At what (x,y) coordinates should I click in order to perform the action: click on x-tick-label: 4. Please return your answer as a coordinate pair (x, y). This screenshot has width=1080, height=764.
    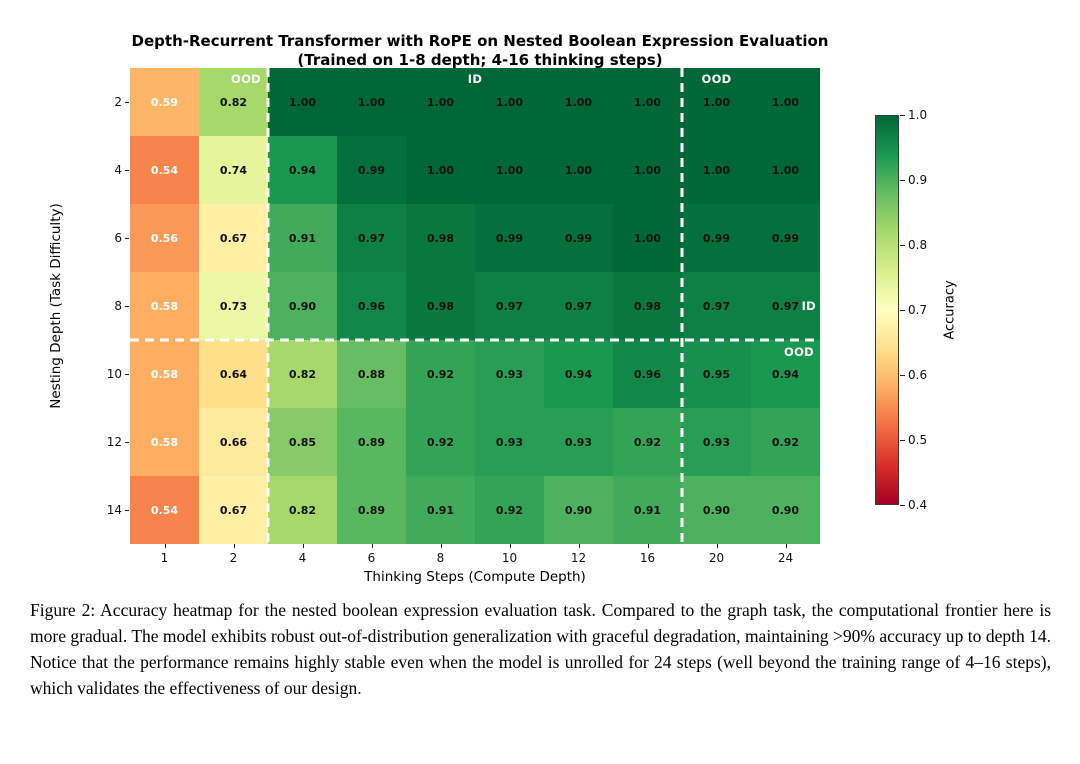
    Looking at the image, I should click on (302, 558).